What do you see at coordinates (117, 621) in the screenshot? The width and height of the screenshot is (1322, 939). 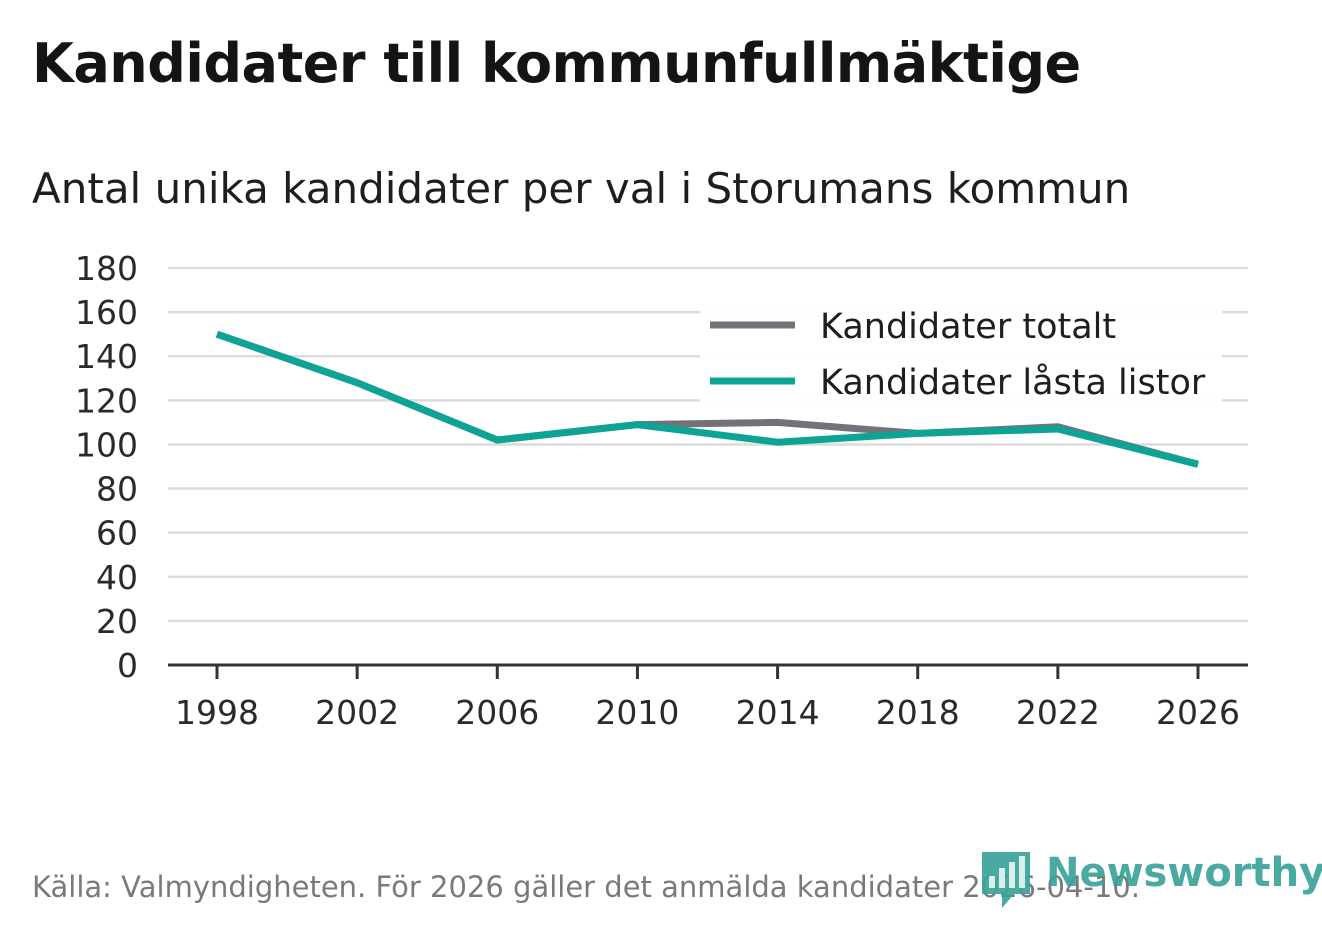 I see `y-tick-label: 20` at bounding box center [117, 621].